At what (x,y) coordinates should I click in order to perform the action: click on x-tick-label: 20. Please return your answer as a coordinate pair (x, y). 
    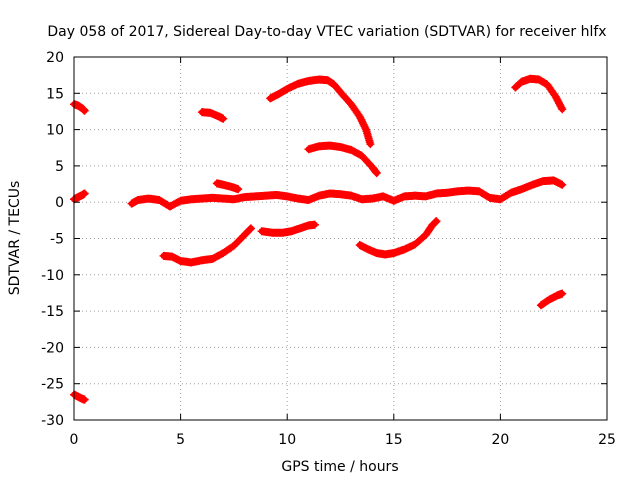
    Looking at the image, I should click on (500, 440).